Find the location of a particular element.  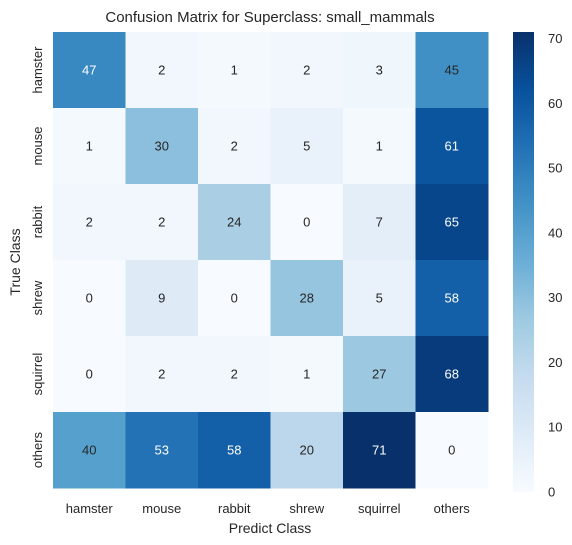

cell-hamster-squirrel is located at coordinates (379, 70).